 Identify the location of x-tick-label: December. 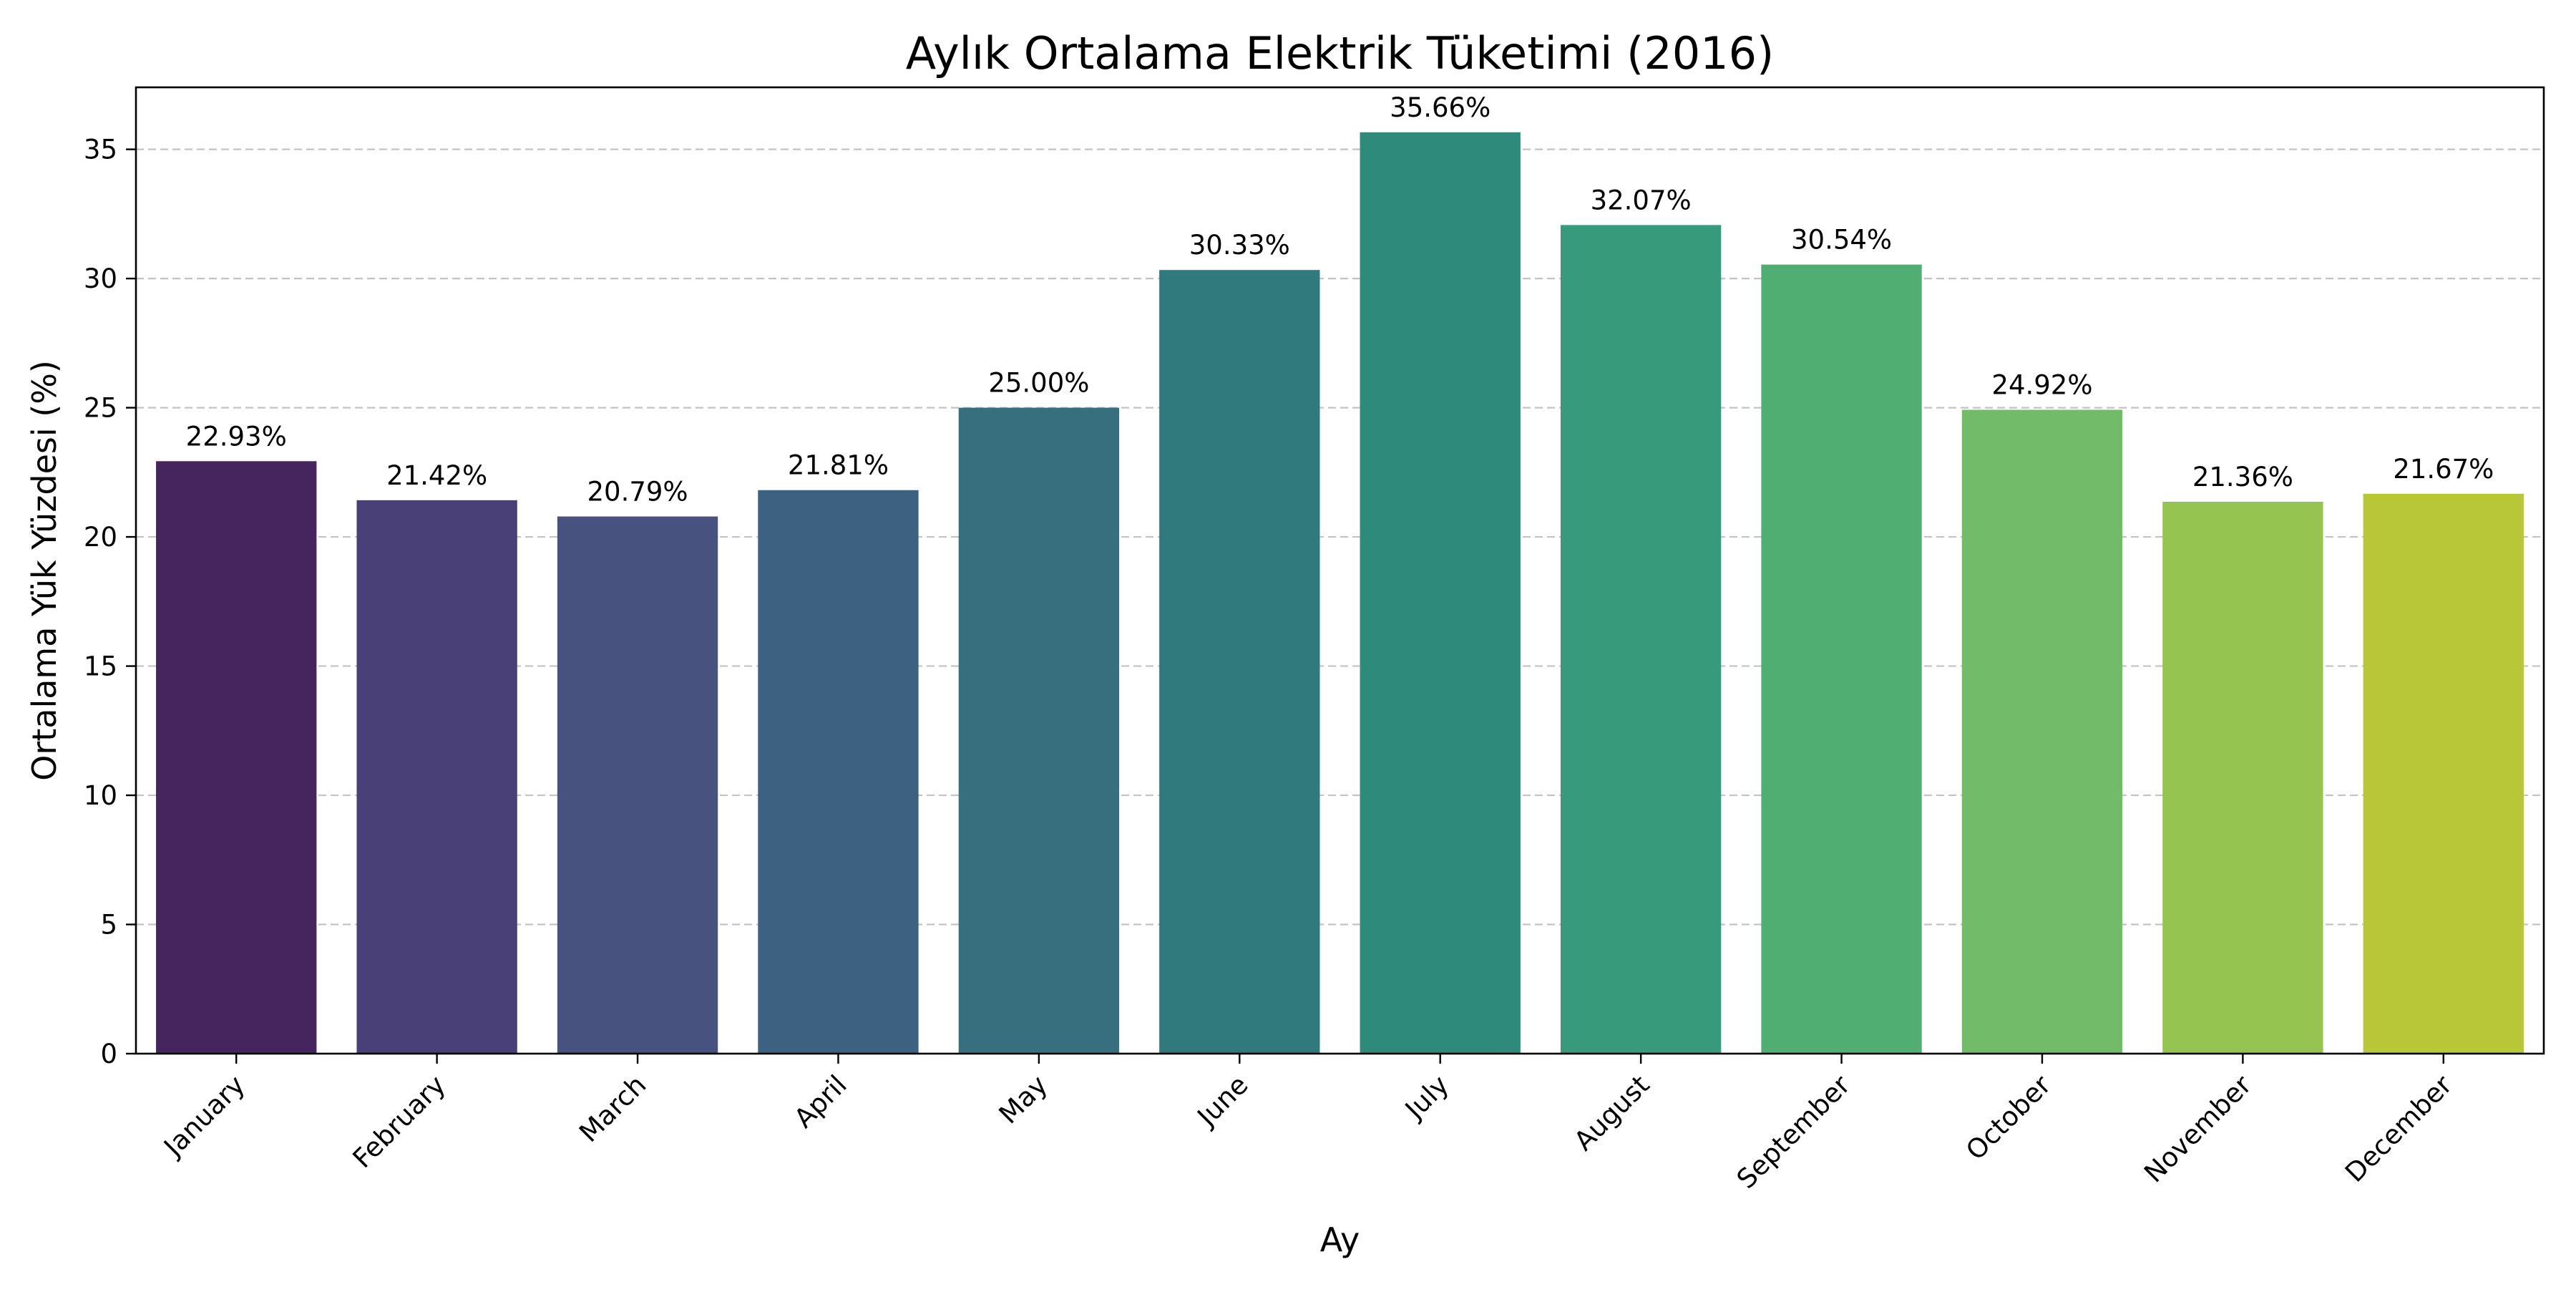
(2399, 1128).